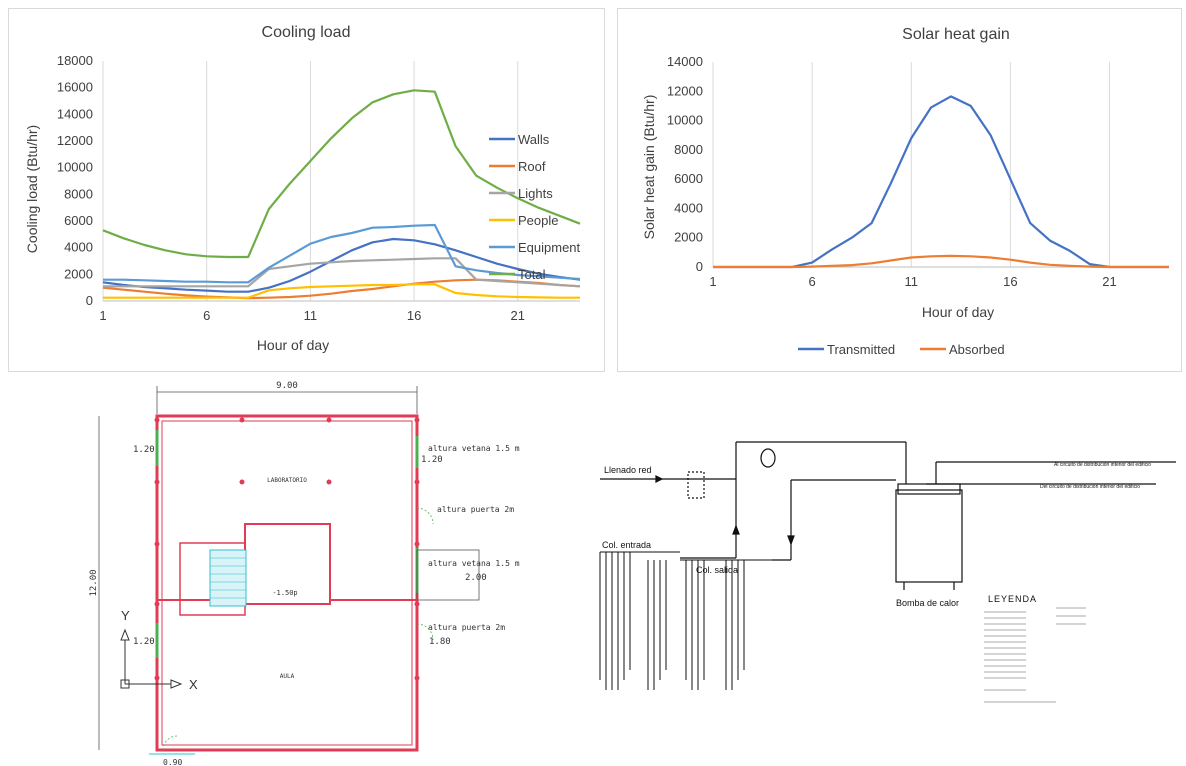 This screenshot has height=766, width=1186. What do you see at coordinates (626, 545) in the screenshot?
I see `collector-inlet-label: Col. entrada` at bounding box center [626, 545].